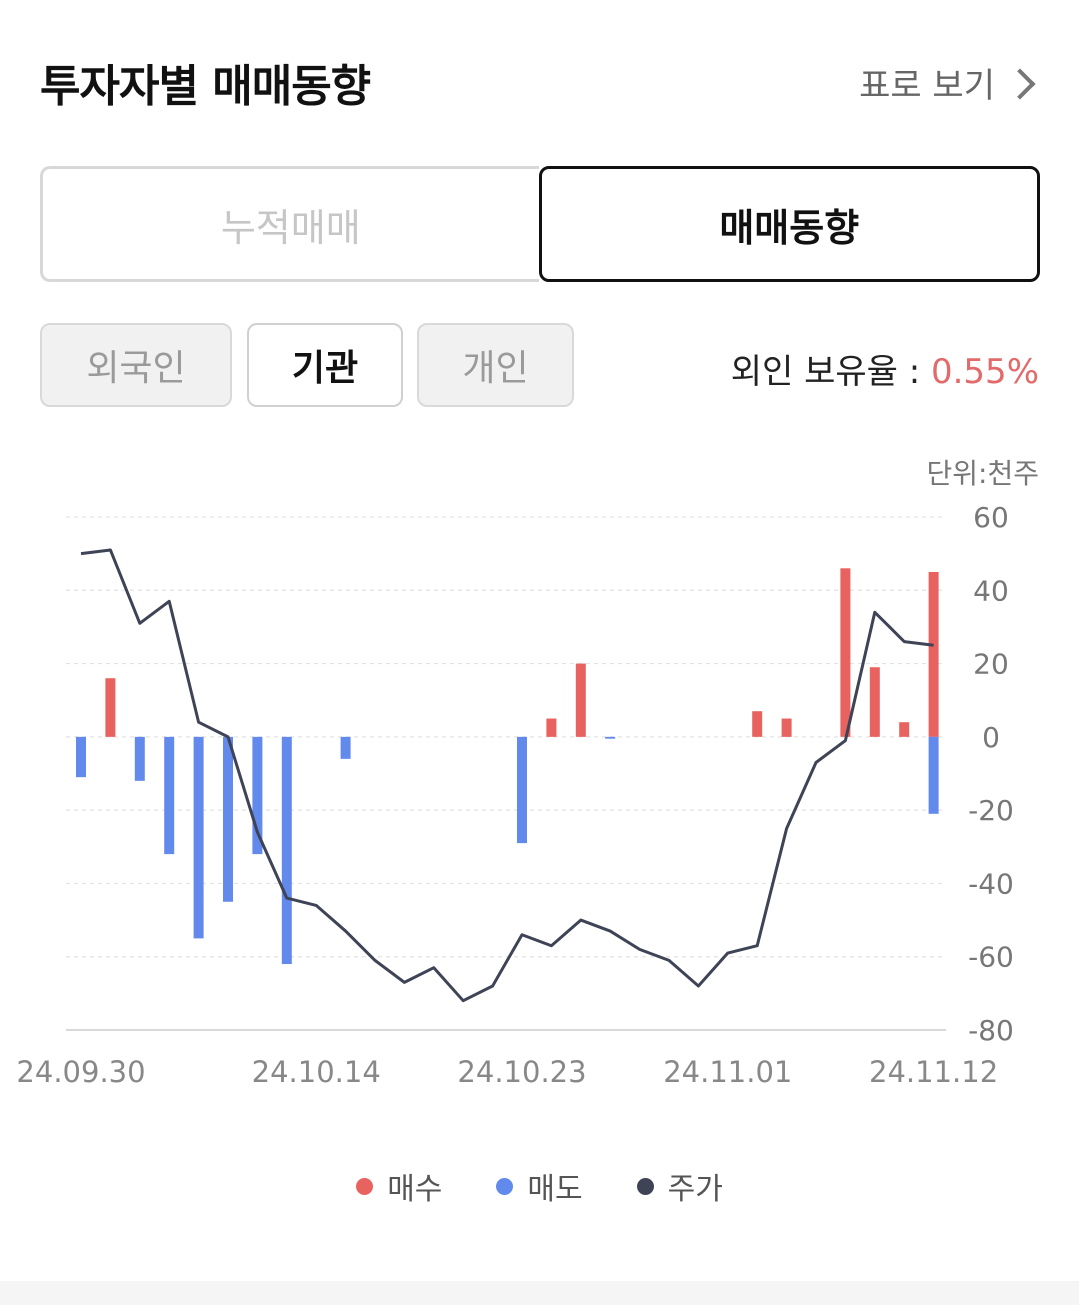 The image size is (1079, 1305). What do you see at coordinates (991, 737) in the screenshot?
I see `y-tick-label: 0` at bounding box center [991, 737].